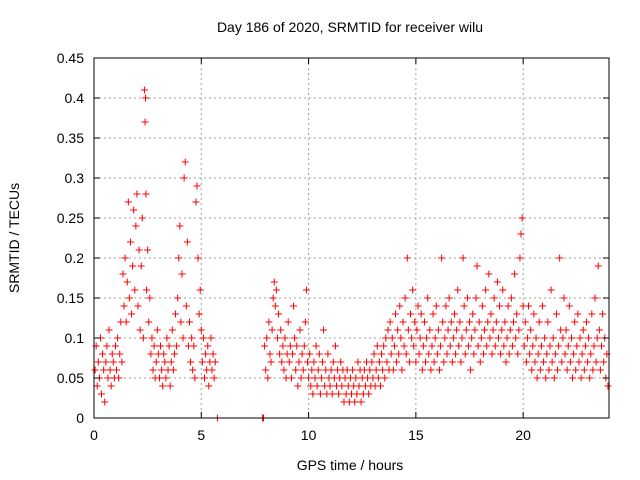 This screenshot has width=640, height=480. I want to click on y-tick-label: 0.1, so click(75, 338).